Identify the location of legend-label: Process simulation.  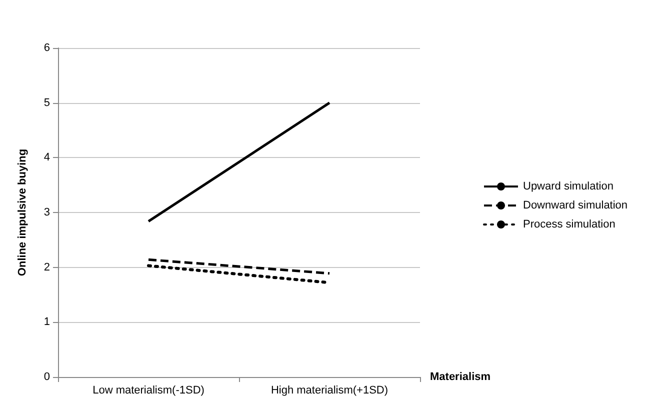
(569, 224).